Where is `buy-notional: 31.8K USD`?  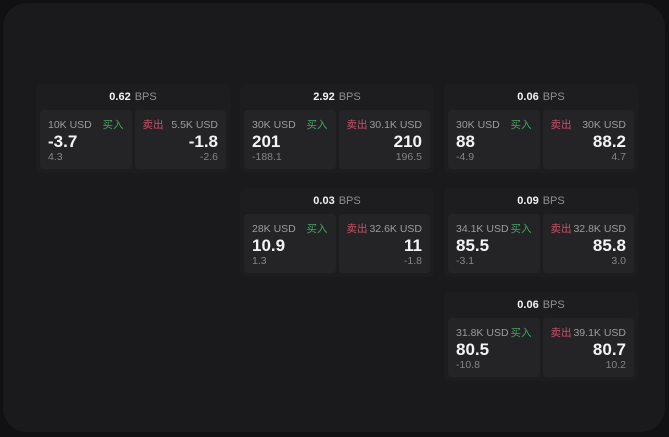 buy-notional: 31.8K USD is located at coordinates (482, 332).